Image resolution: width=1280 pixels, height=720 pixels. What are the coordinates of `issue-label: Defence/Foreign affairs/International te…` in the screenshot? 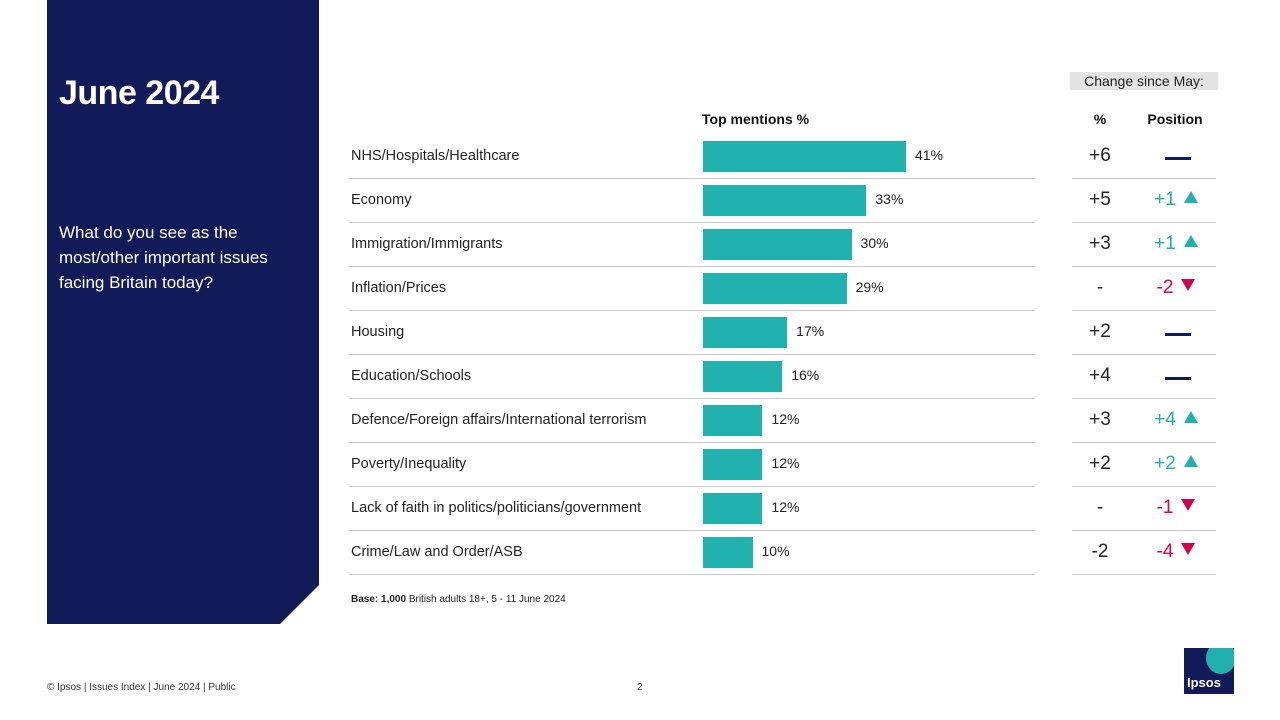 It's located at (499, 420).